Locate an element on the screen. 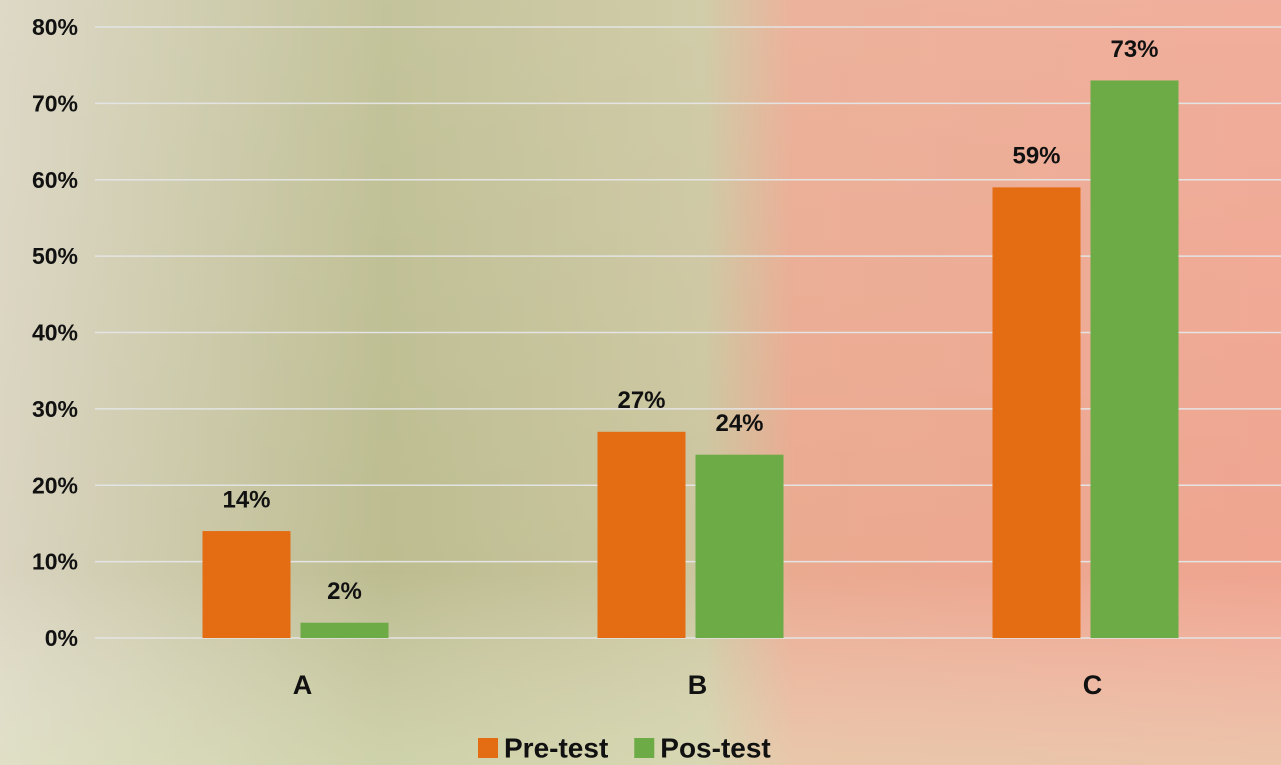 The image size is (1281, 765). y-tick-label: 40% is located at coordinates (55, 333).